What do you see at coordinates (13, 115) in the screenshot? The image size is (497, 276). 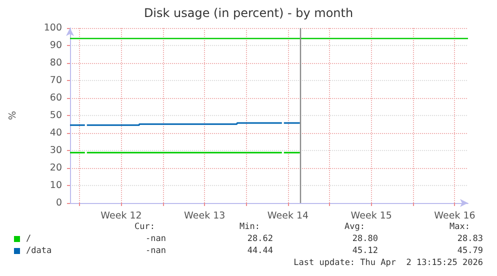 I see `y-axis-title: %` at bounding box center [13, 115].